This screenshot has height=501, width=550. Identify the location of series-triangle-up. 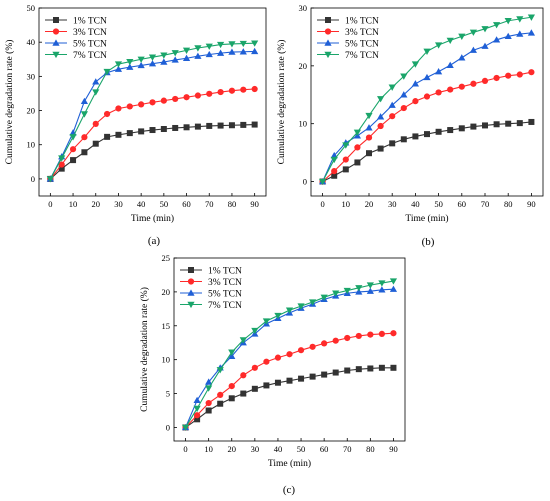
(152, 114).